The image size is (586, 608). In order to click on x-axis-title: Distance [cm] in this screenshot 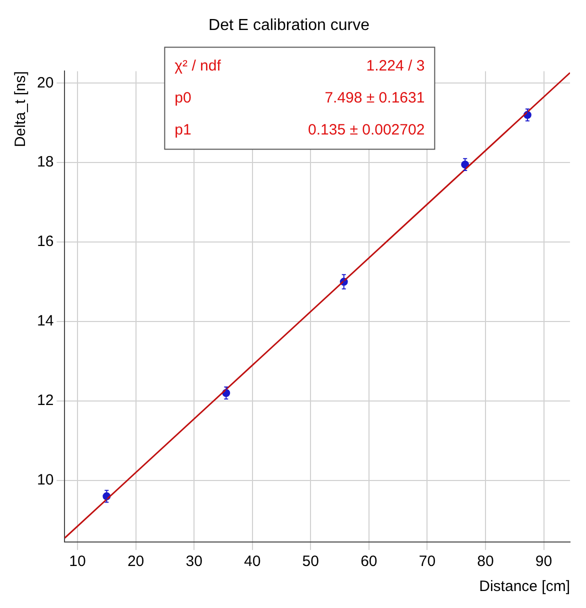, I will do `click(524, 587)`.